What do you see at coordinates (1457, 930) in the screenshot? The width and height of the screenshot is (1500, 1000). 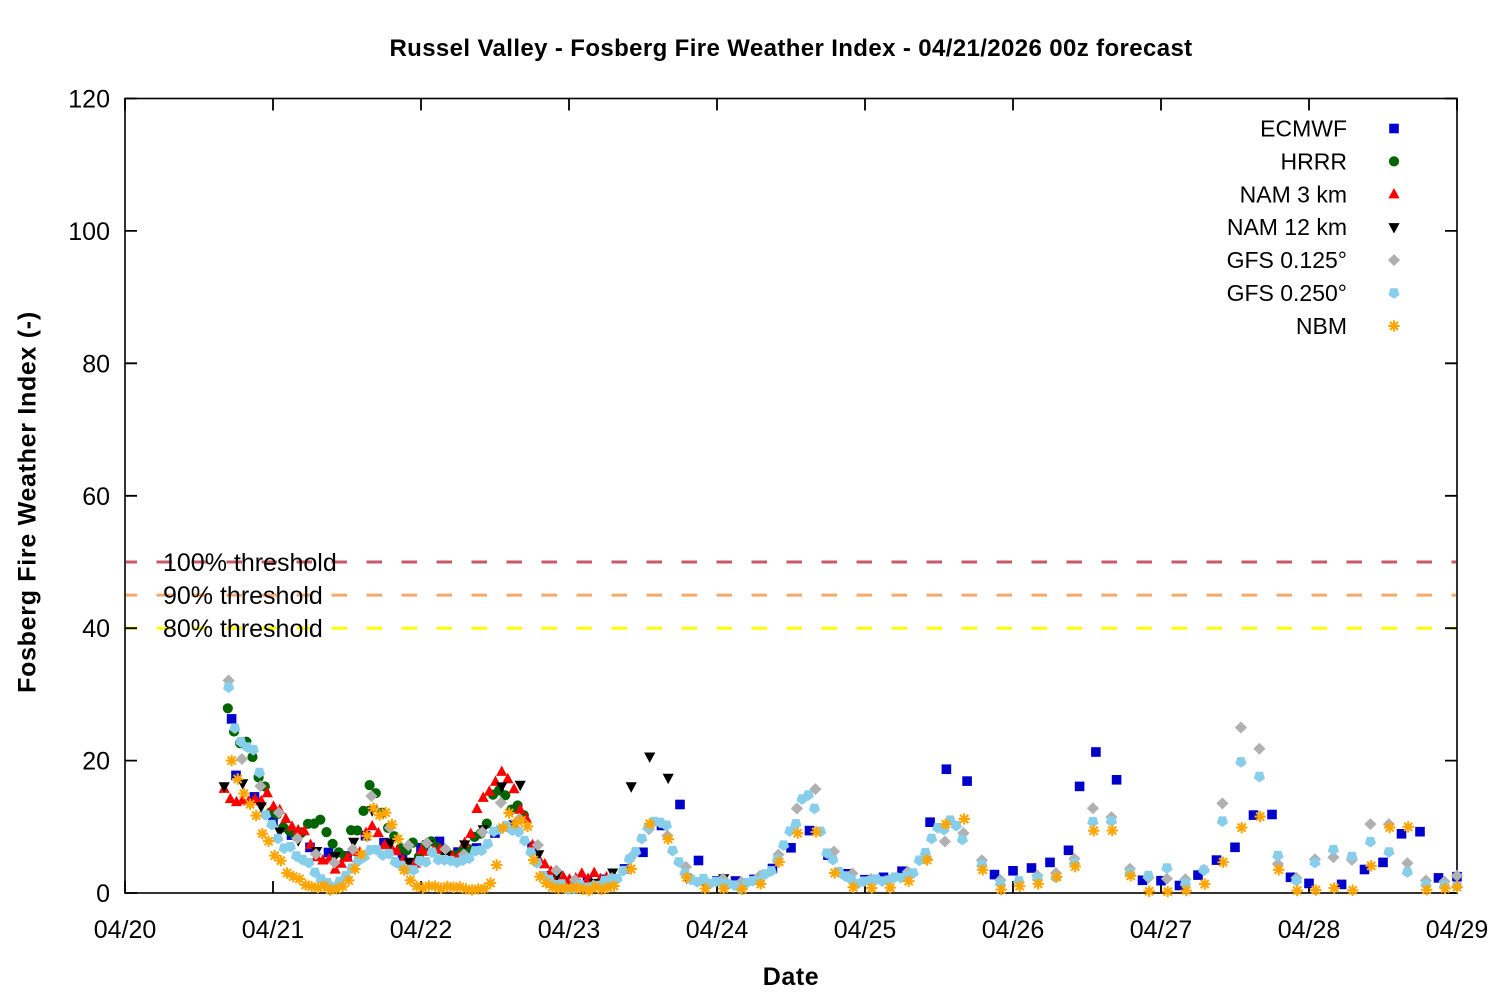 I see `svg-text: 04/29` at bounding box center [1457, 930].